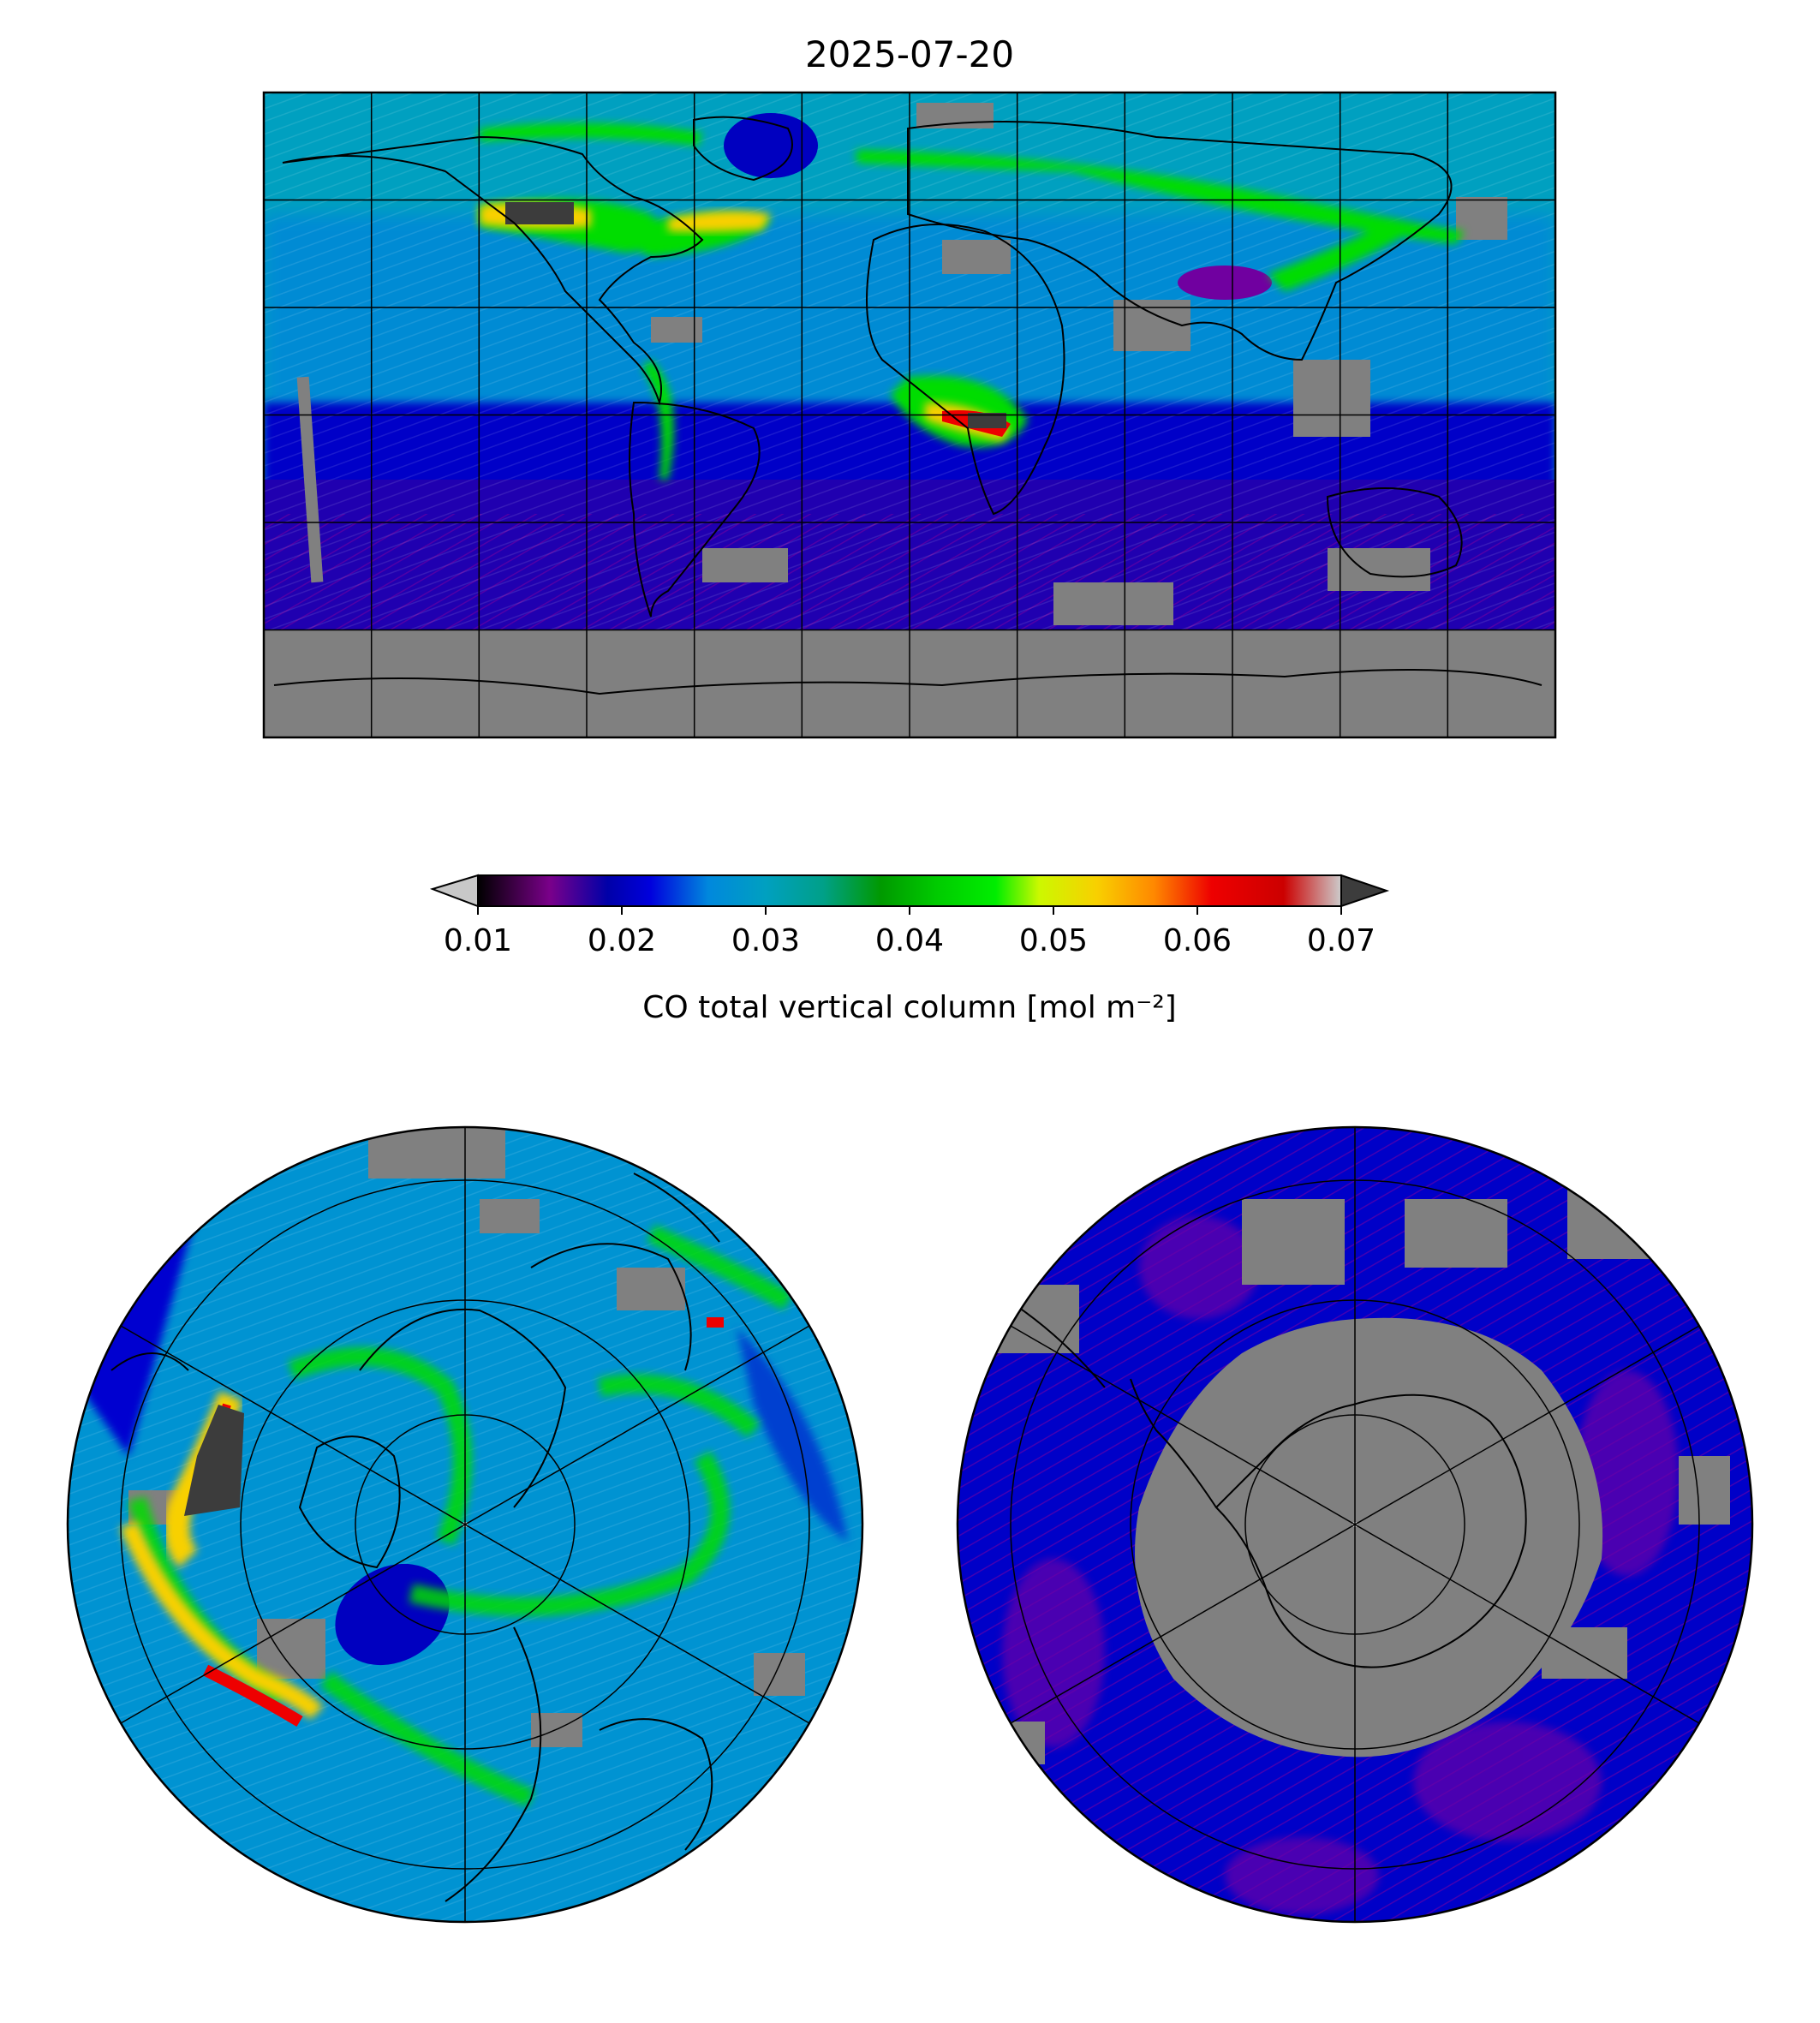 The width and height of the screenshot is (1820, 2023). I want to click on colorbar-over-triangle, so click(1365, 891).